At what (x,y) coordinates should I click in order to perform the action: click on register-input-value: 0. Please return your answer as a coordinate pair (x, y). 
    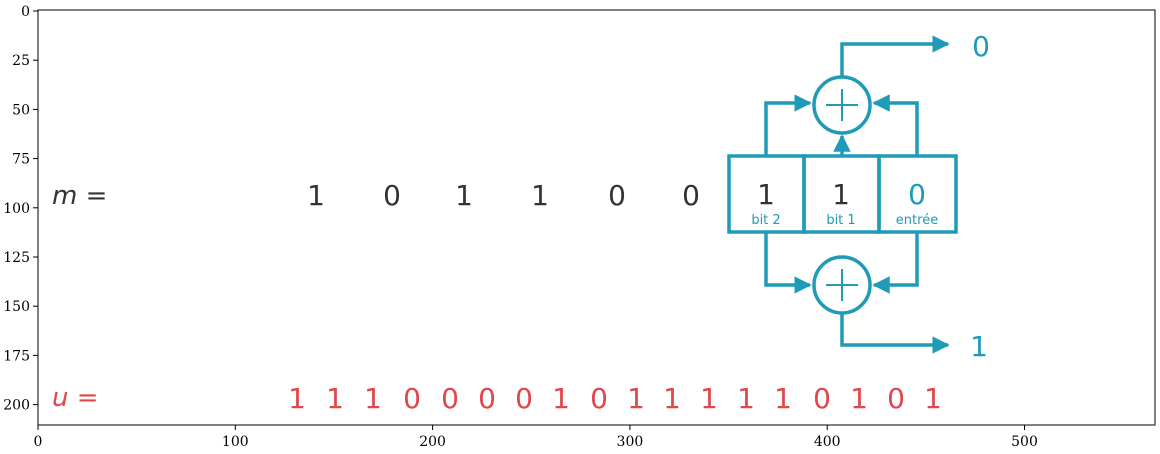
    Looking at the image, I should click on (917, 194).